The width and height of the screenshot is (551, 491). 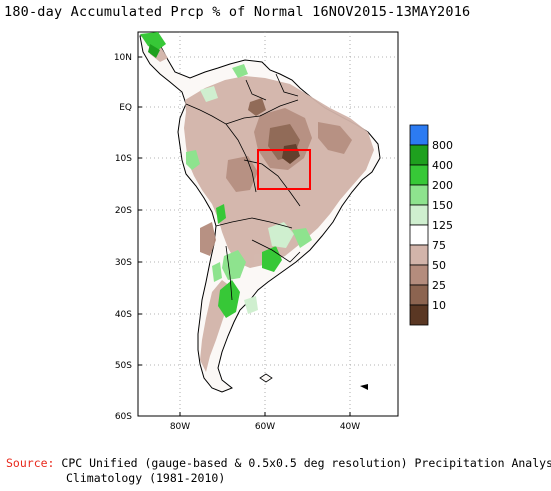 I want to click on legend-label-75: 75, so click(x=439, y=245).